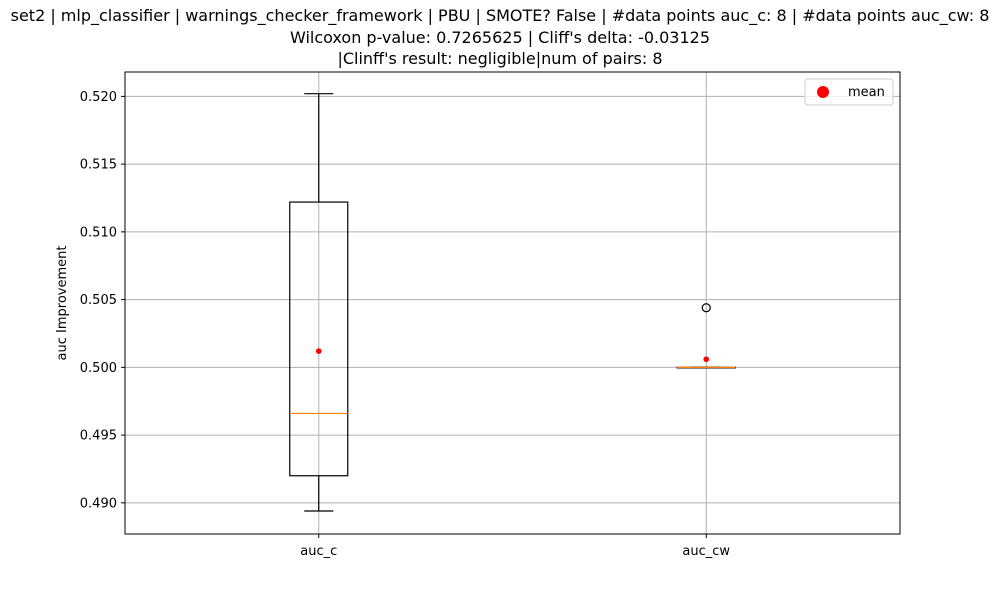 The width and height of the screenshot is (1000, 600). I want to click on y-axis: 0.490 0.495 0.500 0.505 0.510 0.515 0.520, so click(102, 300).